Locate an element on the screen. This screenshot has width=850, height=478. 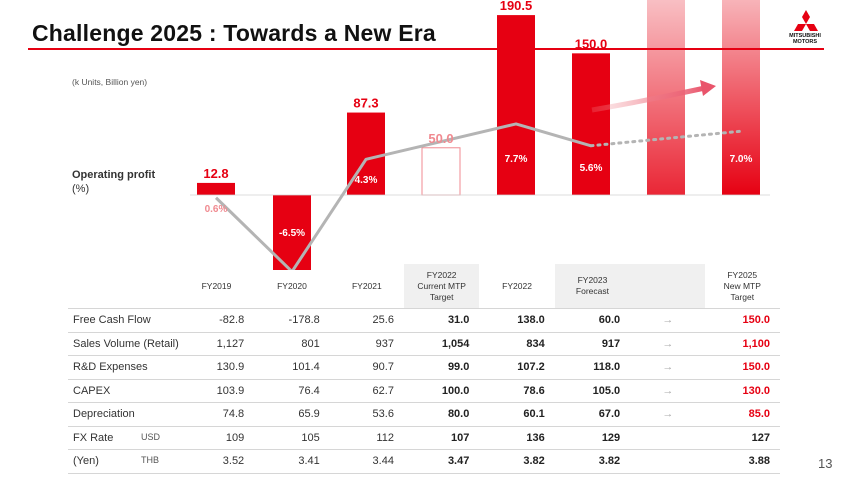
table-header-4: FY2022 Current MTP Target is located at coordinates (441, 286).